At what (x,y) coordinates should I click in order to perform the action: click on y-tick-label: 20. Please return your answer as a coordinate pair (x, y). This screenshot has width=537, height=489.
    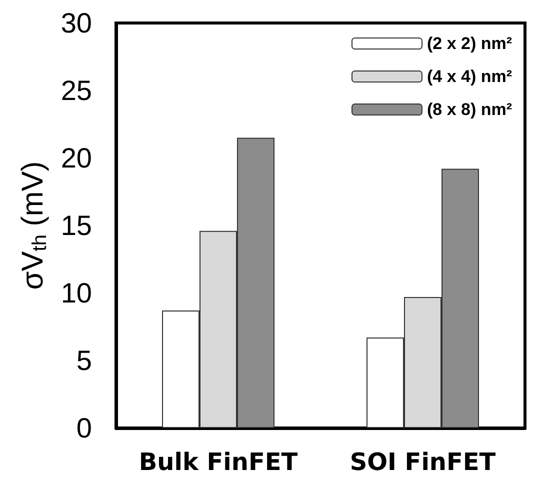
    Looking at the image, I should click on (76, 158).